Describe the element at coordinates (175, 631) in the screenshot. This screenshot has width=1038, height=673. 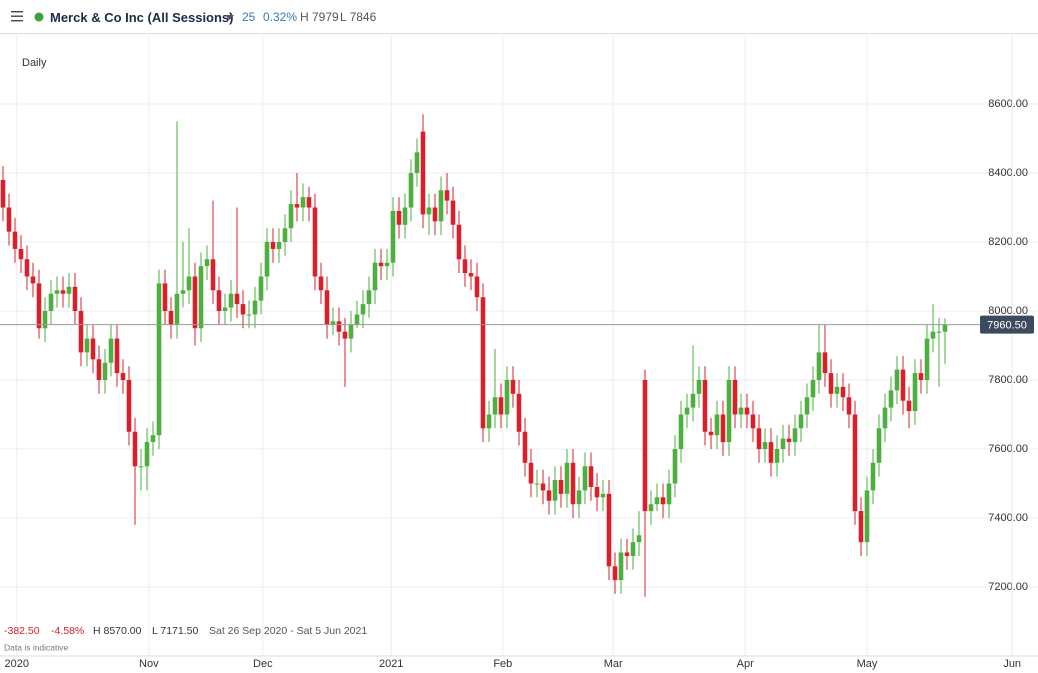
I see `summary-low: L 7171.50` at that location.